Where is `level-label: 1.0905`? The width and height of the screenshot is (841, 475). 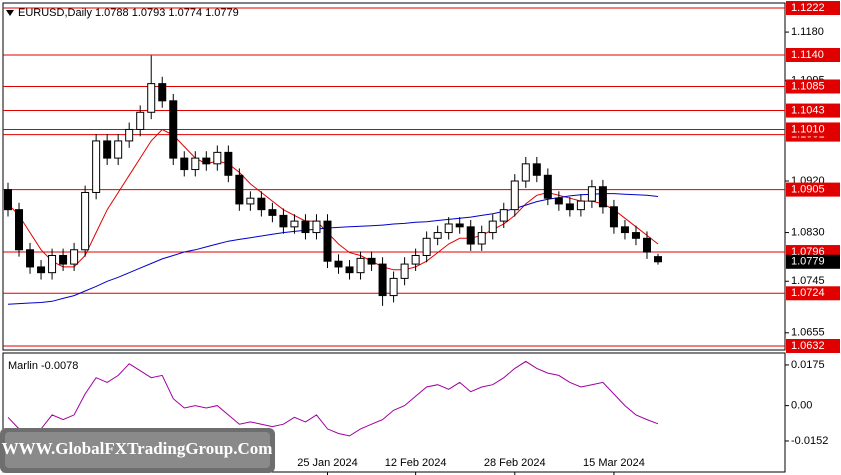
level-label: 1.0905 is located at coordinates (808, 190).